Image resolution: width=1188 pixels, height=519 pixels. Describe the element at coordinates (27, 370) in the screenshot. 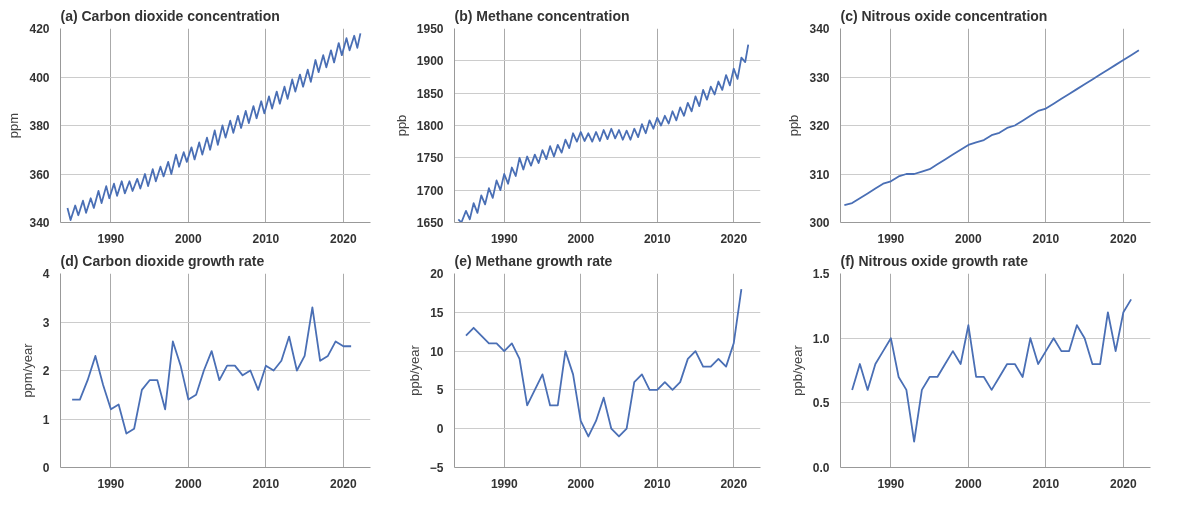

I see `y-axis-title: ppm/year` at that location.